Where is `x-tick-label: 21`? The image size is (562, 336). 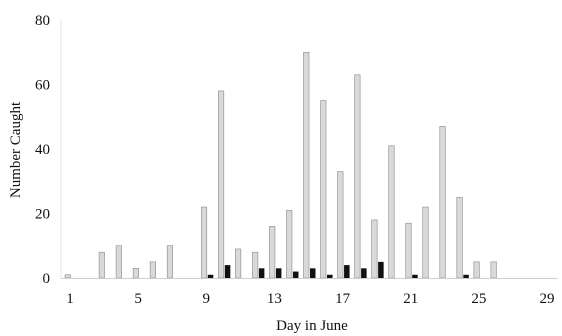 x-tick-label: 21 is located at coordinates (410, 299).